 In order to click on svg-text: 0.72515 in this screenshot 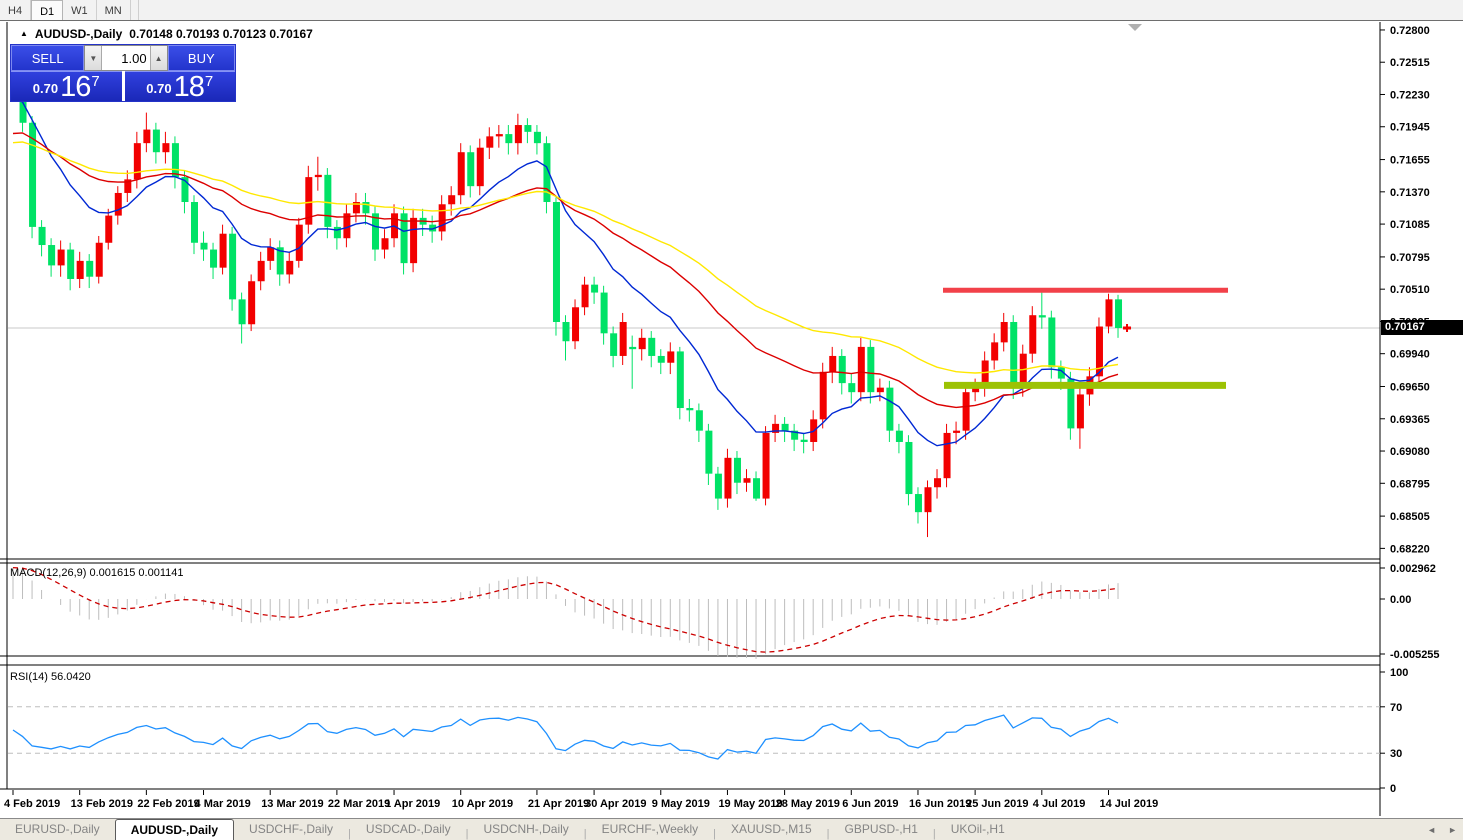, I will do `click(1410, 63)`.